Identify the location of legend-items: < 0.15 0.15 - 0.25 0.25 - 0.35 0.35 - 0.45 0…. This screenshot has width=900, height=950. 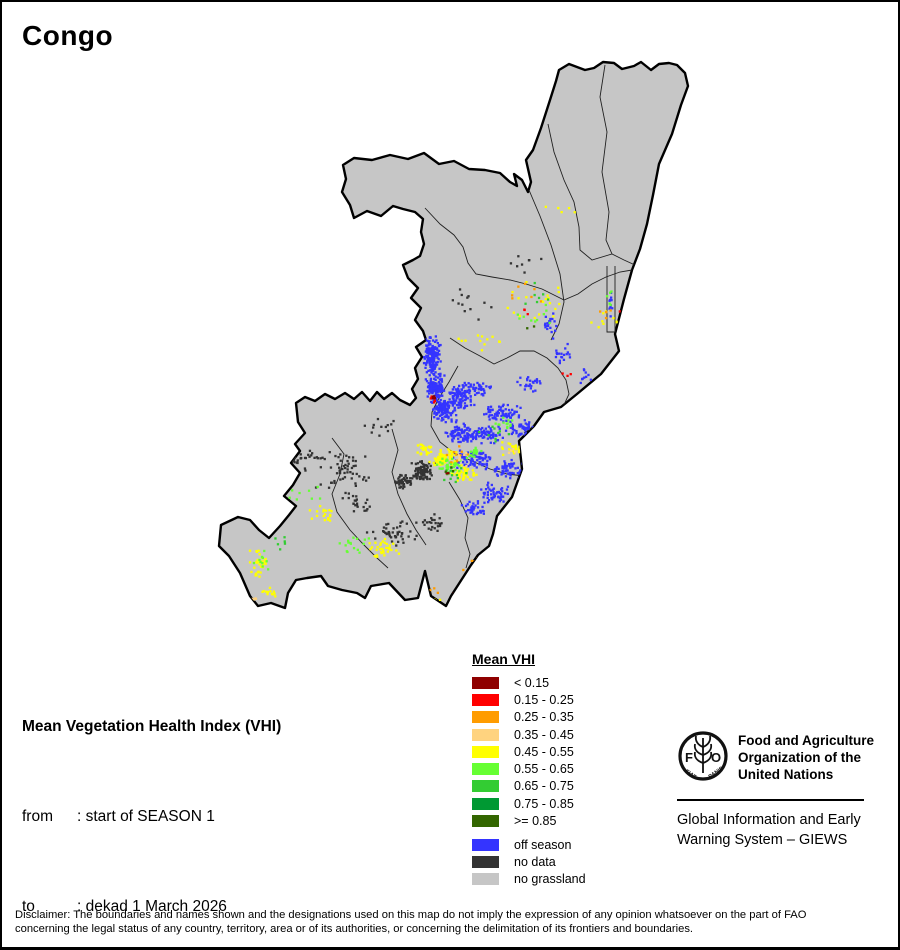
(523, 752).